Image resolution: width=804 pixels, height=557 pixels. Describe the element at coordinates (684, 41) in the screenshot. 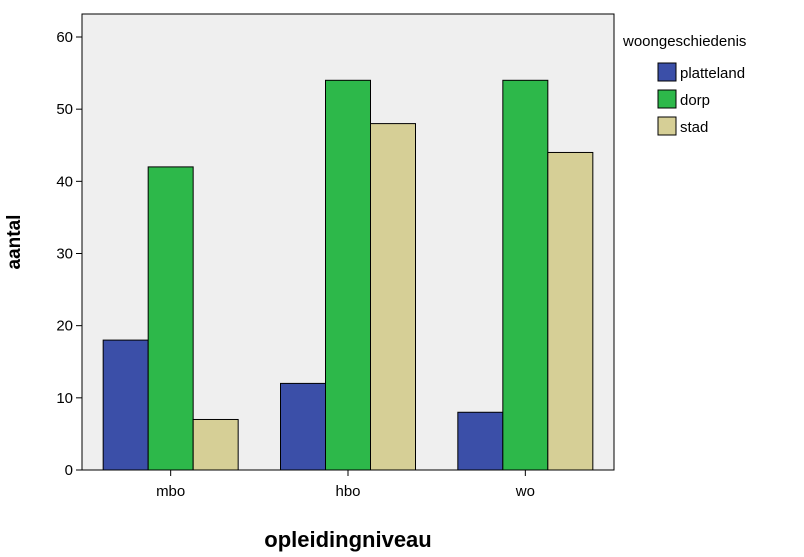

I see `legend-title: woongeschiedenis` at that location.